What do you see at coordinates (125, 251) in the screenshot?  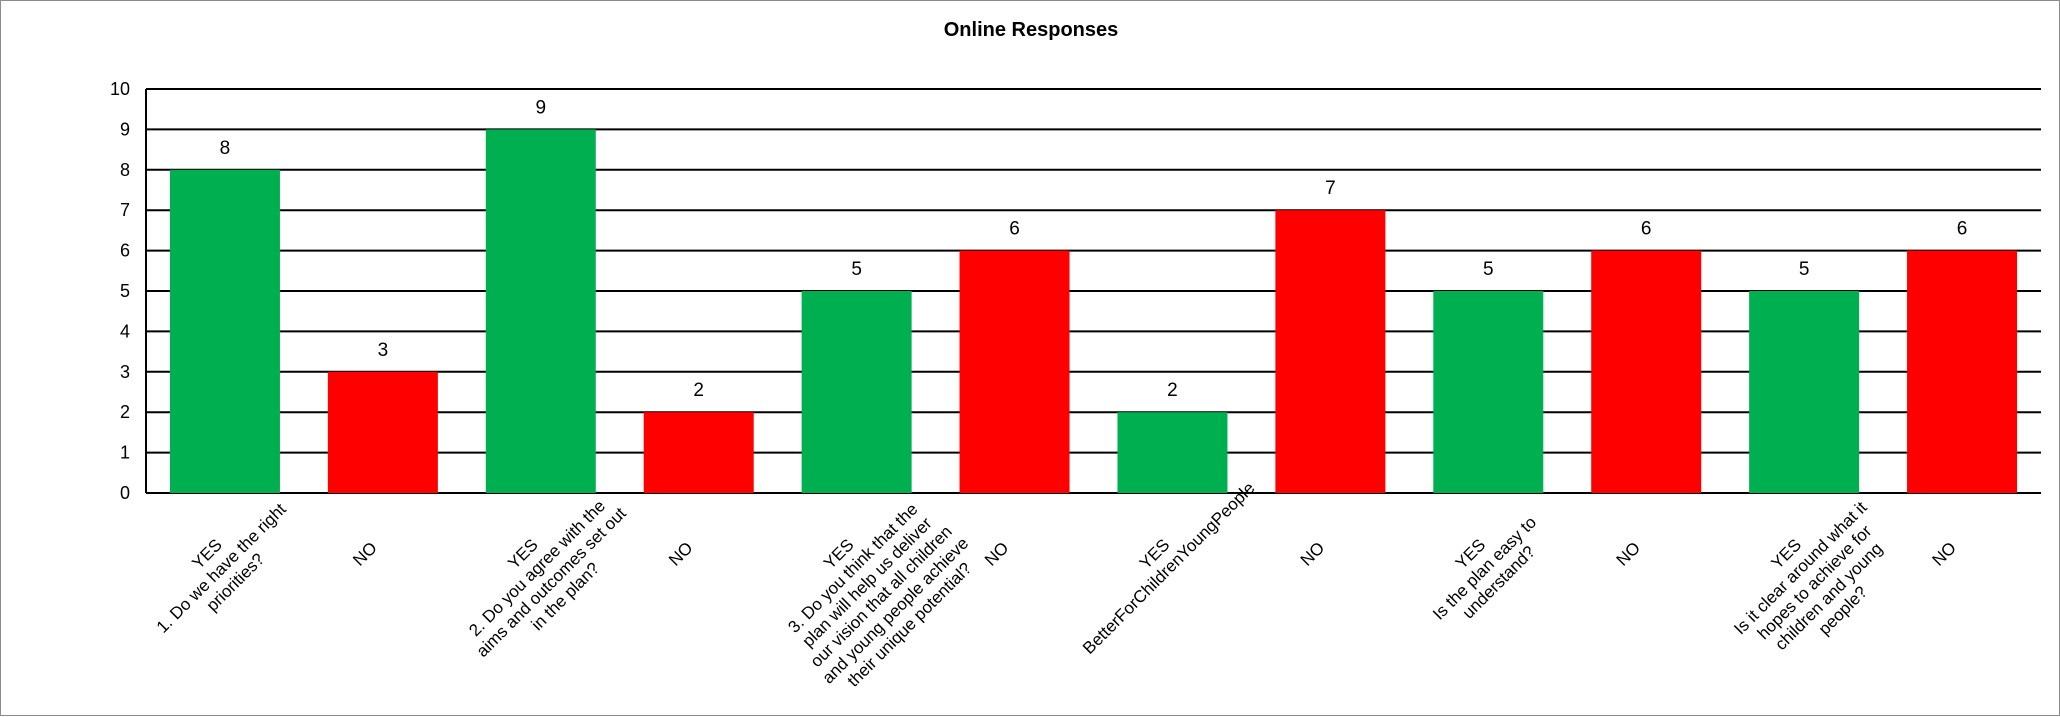 I see `y-tick-label: 6` at bounding box center [125, 251].